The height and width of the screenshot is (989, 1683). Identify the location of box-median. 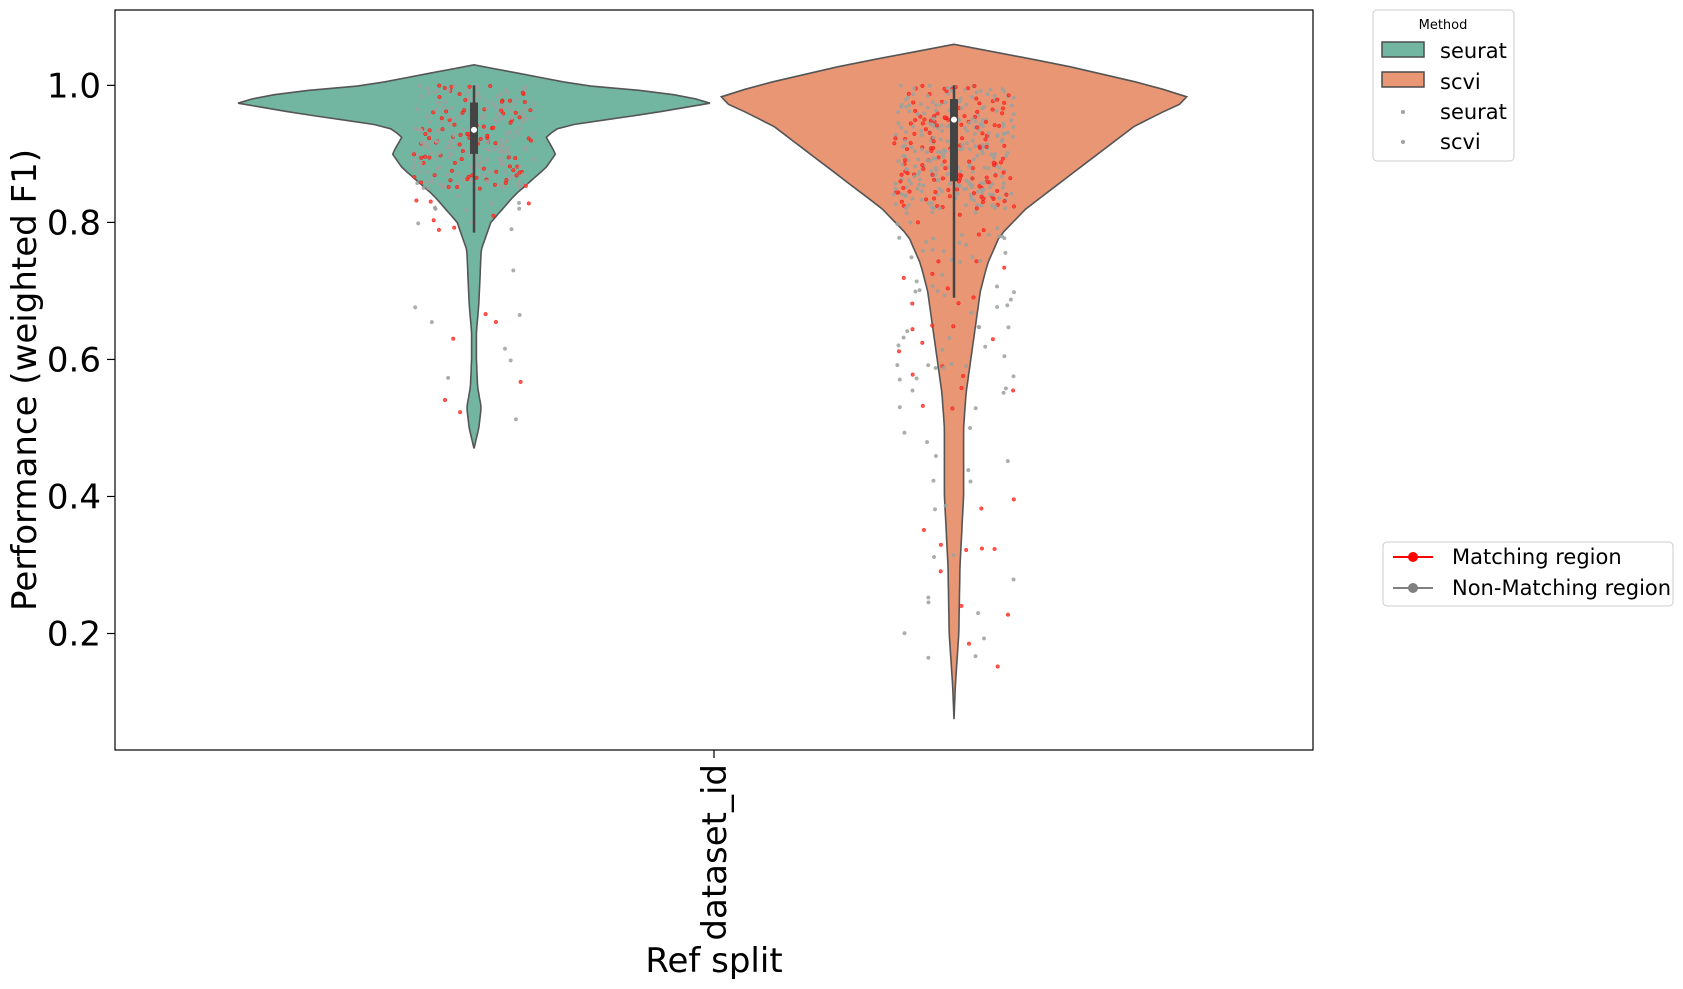
(954, 119).